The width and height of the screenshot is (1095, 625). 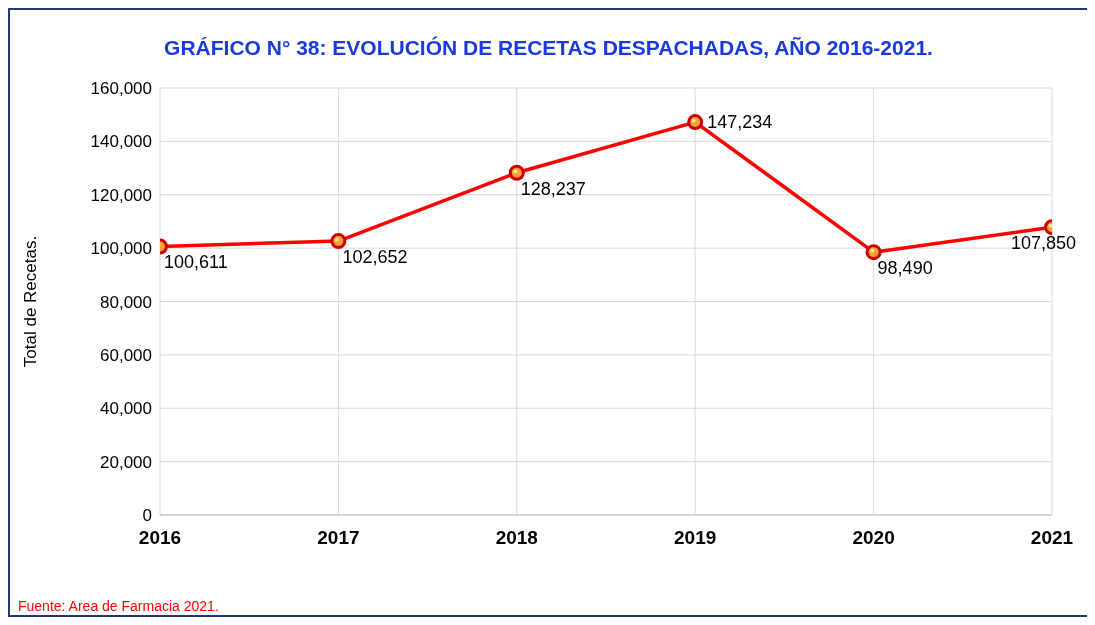 What do you see at coordinates (1052, 538) in the screenshot?
I see `x-tick-label: 2021` at bounding box center [1052, 538].